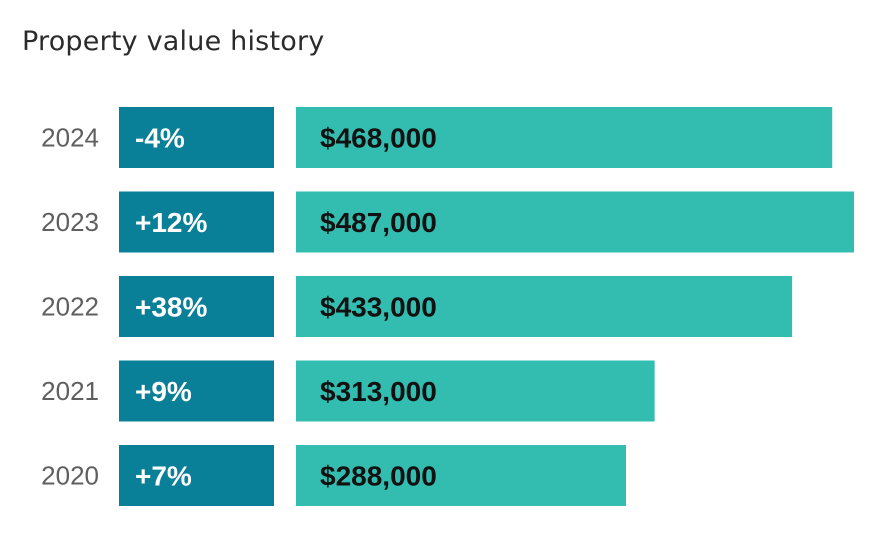  Describe the element at coordinates (163, 391) in the screenshot. I see `change-label: +9%` at that location.